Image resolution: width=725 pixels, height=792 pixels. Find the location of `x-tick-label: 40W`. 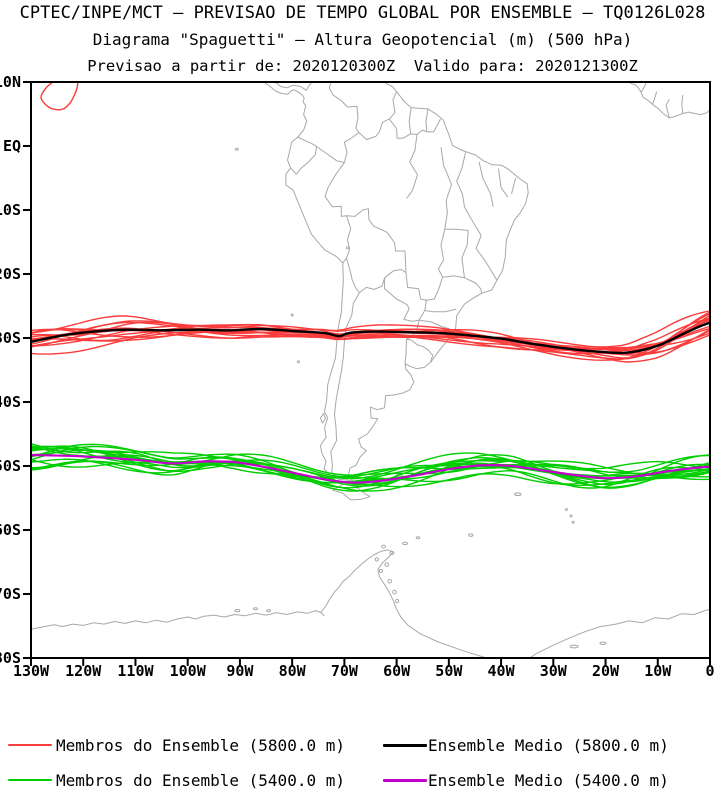

x-tick-label: 40W is located at coordinates (502, 671).